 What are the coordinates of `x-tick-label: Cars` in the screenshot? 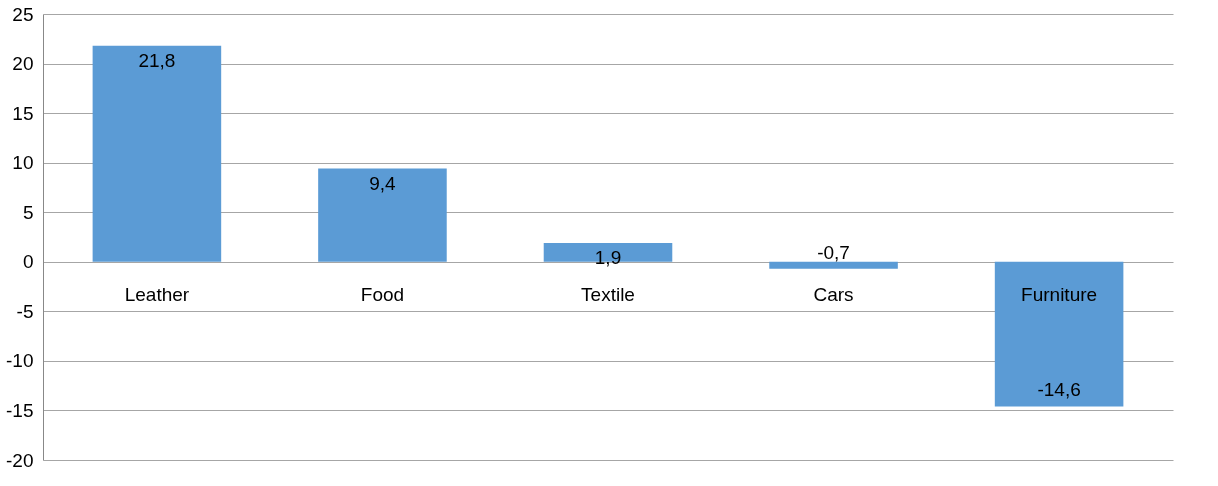 It's located at (833, 294).